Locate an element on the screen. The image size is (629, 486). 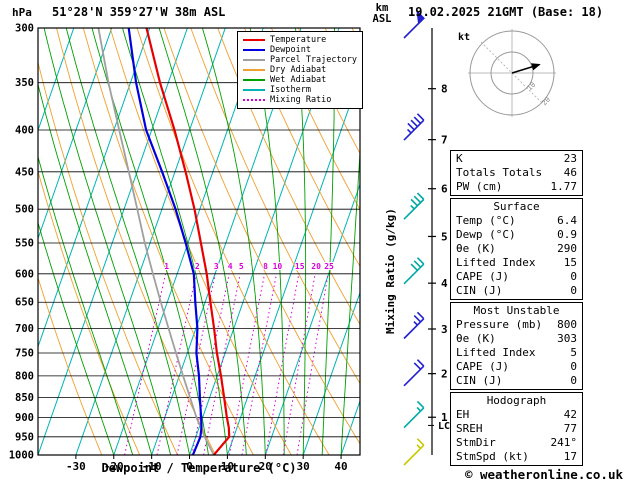
stat-value: 6.4 is located at coordinates (567, 220).